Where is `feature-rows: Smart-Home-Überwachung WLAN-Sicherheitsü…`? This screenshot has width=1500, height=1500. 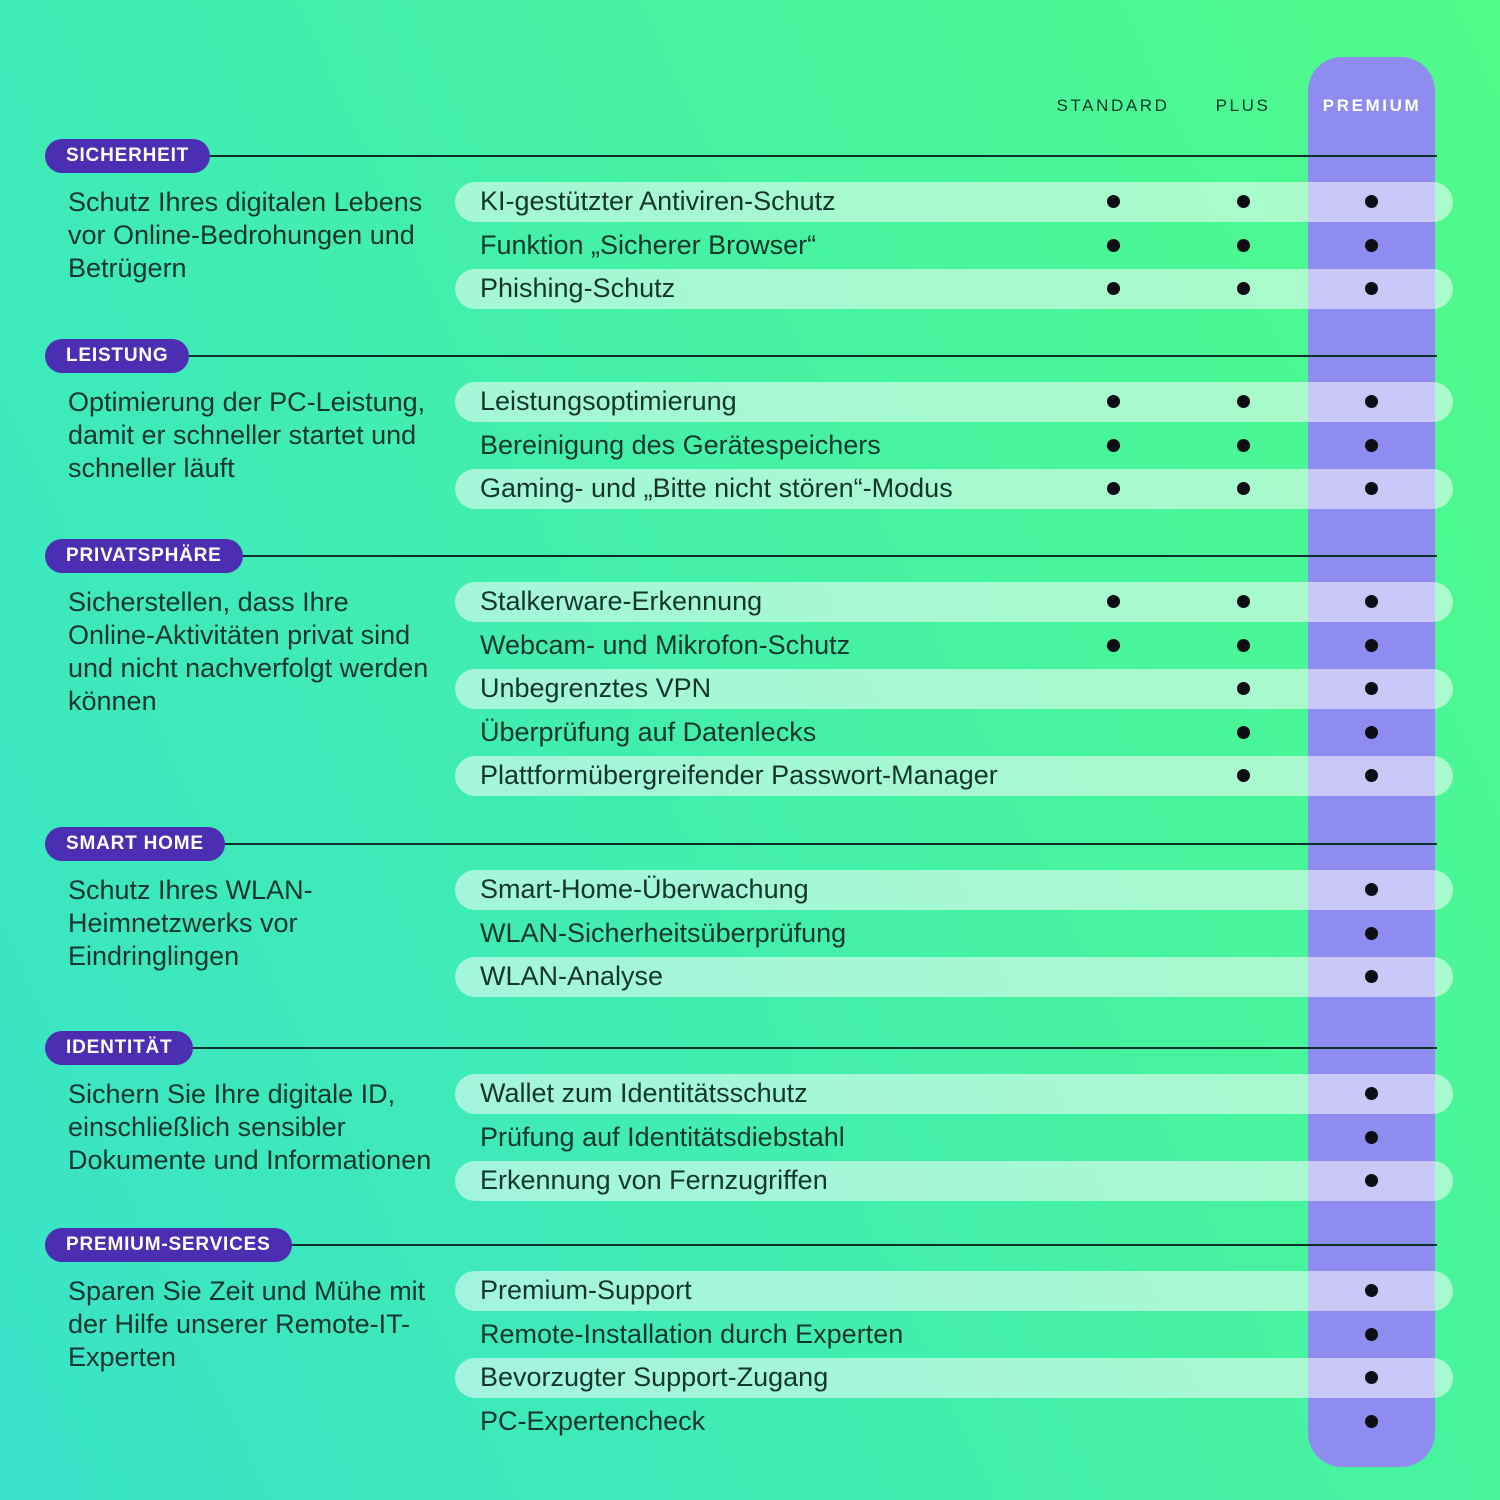
feature-rows: Smart-Home-Überwachung WLAN-Sicherheitsü… is located at coordinates (954, 933).